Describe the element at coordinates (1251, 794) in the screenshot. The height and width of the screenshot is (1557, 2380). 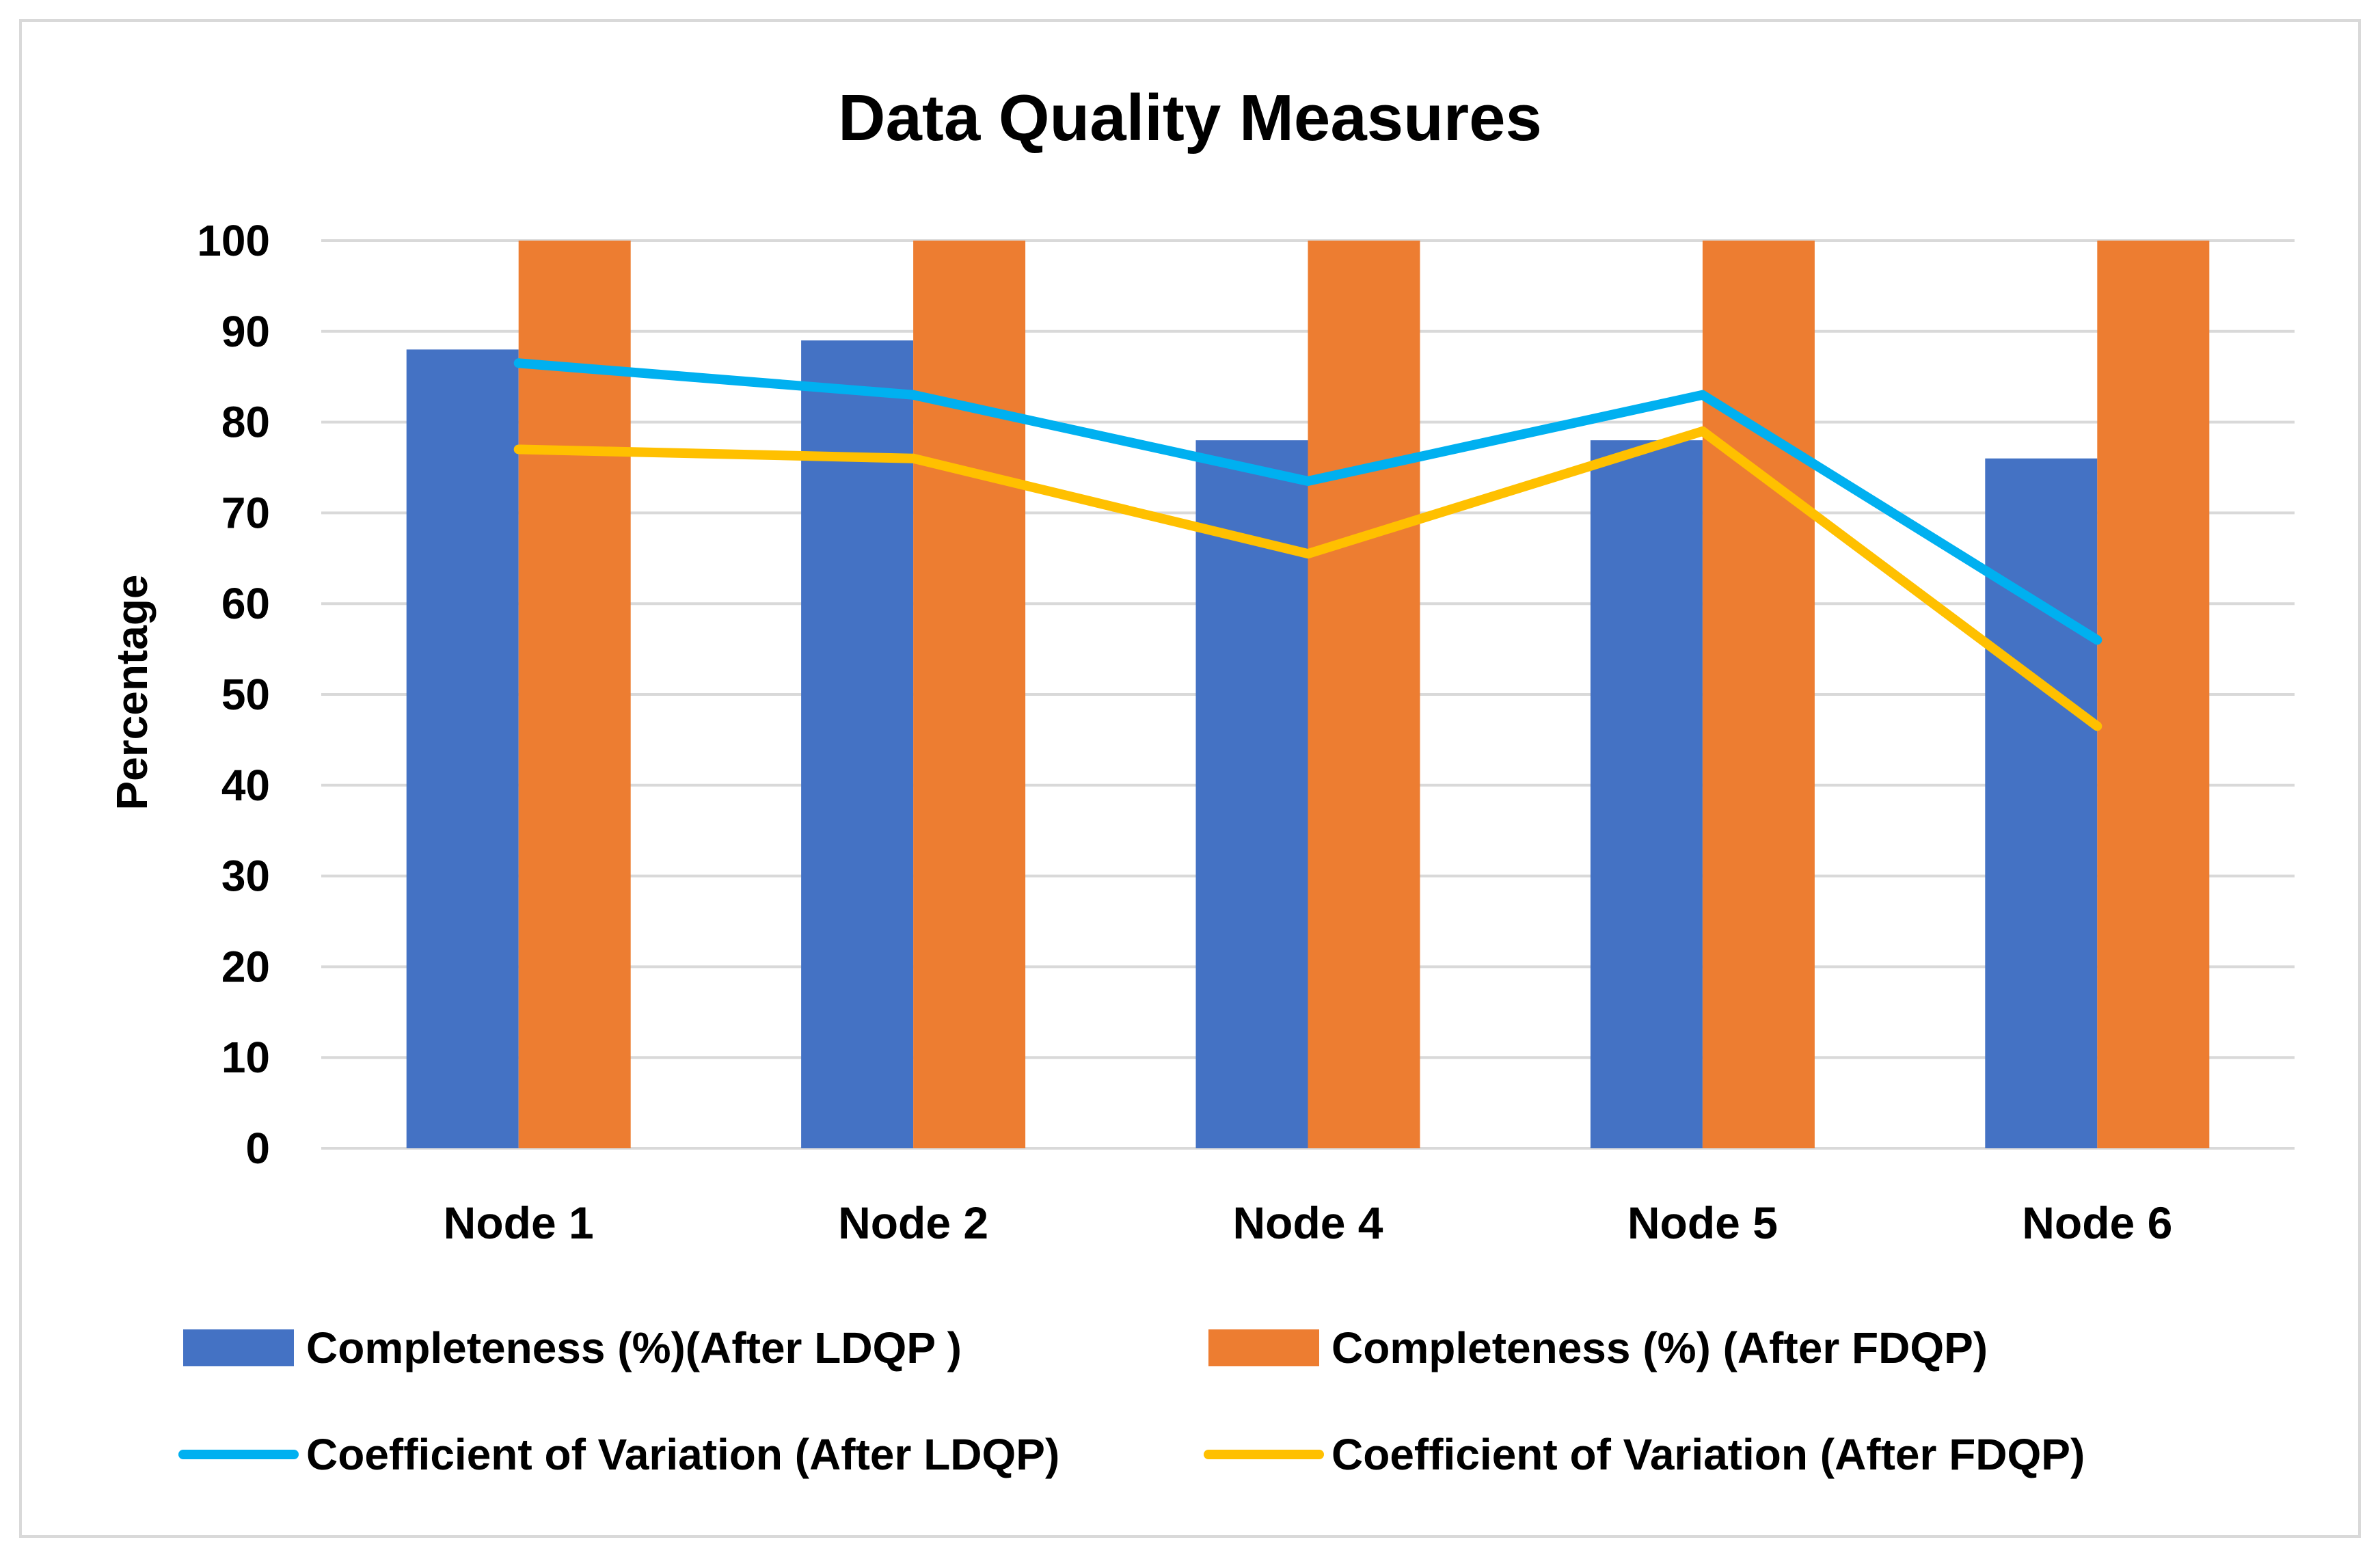
I see `bar-completeness-after-ldqp--2` at that location.